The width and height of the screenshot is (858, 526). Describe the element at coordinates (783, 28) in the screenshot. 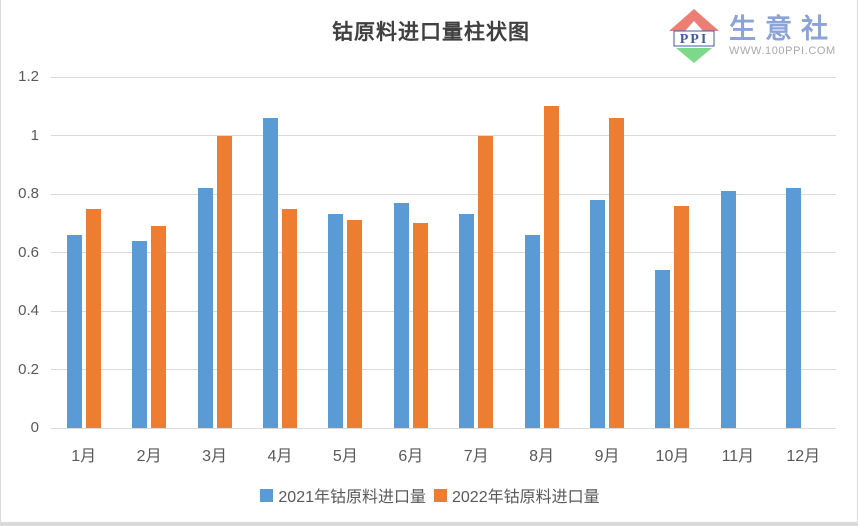

I see `brand-name: 生意社` at that location.